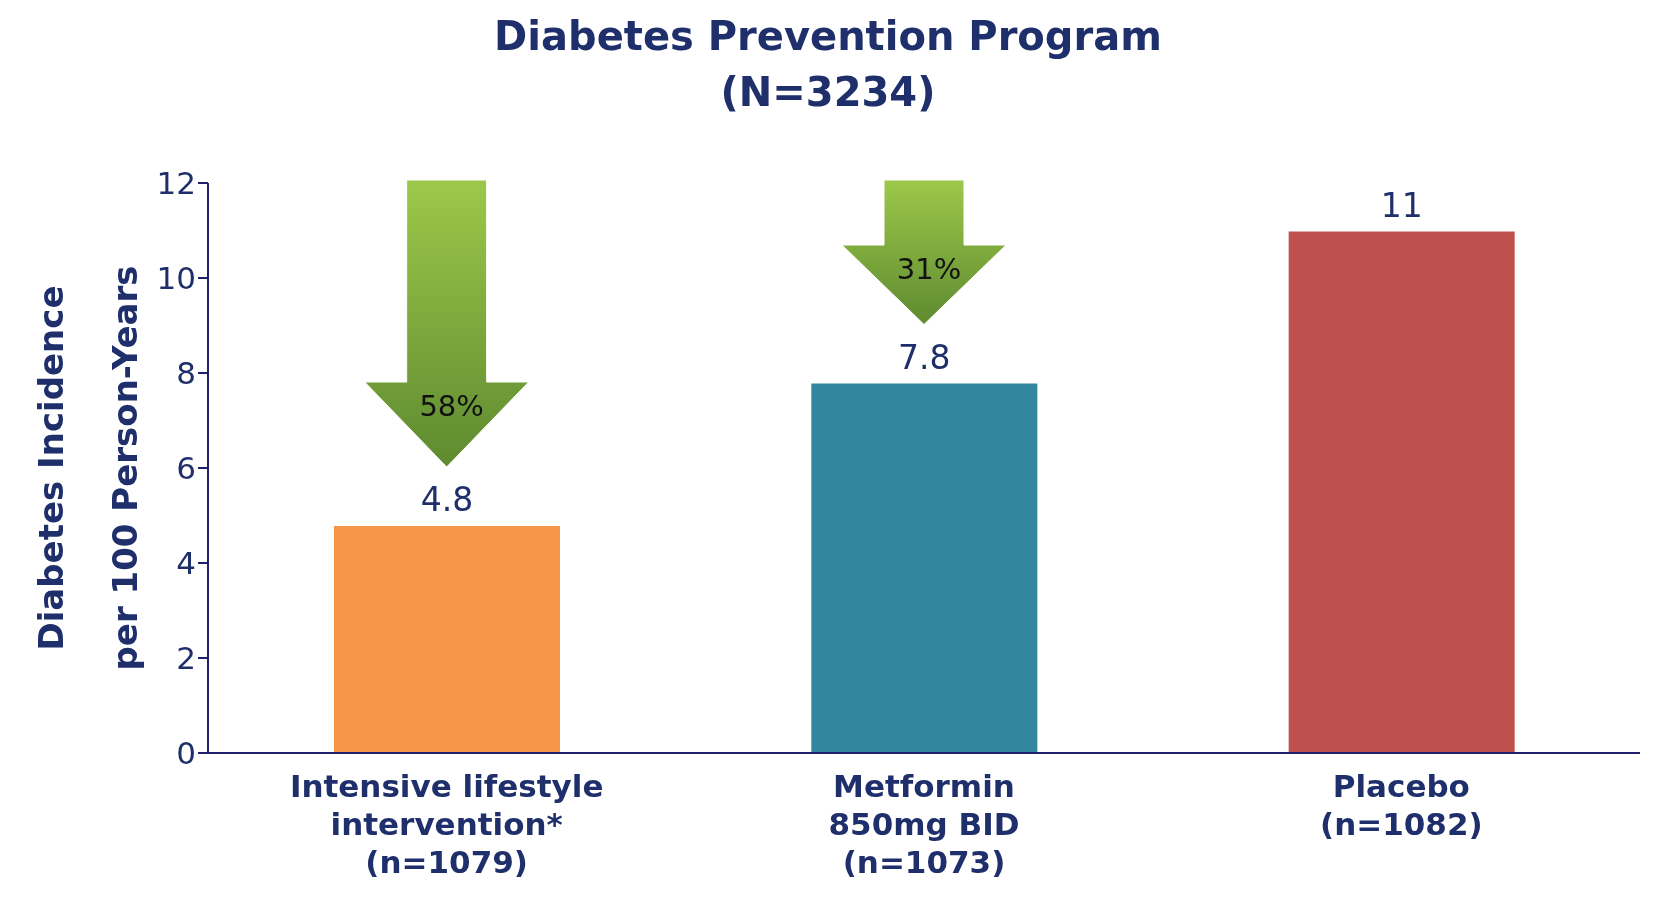  Describe the element at coordinates (451, 406) in the screenshot. I see `annotation: 58%` at that location.